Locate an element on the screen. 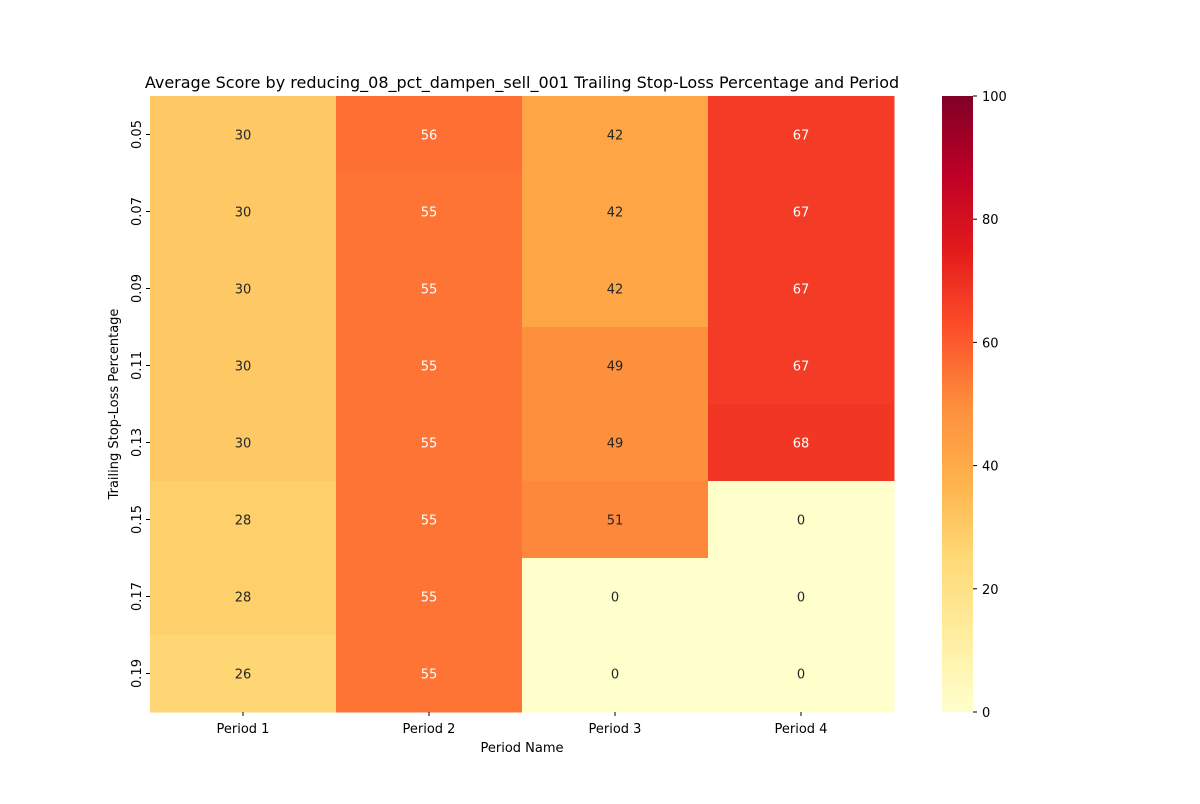 The image size is (1200, 804). y-tick-label: 0.19 is located at coordinates (137, 673).